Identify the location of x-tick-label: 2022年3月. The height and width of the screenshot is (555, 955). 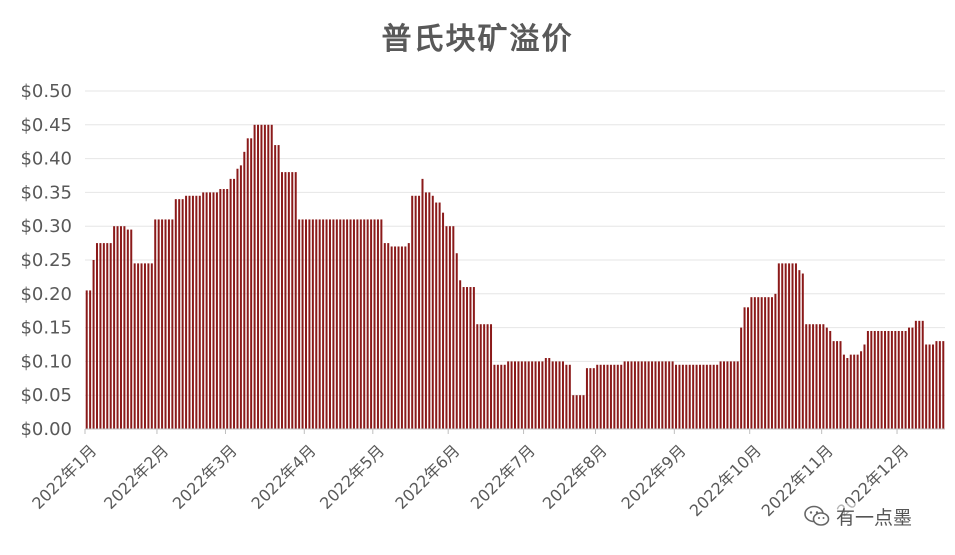
(205, 477).